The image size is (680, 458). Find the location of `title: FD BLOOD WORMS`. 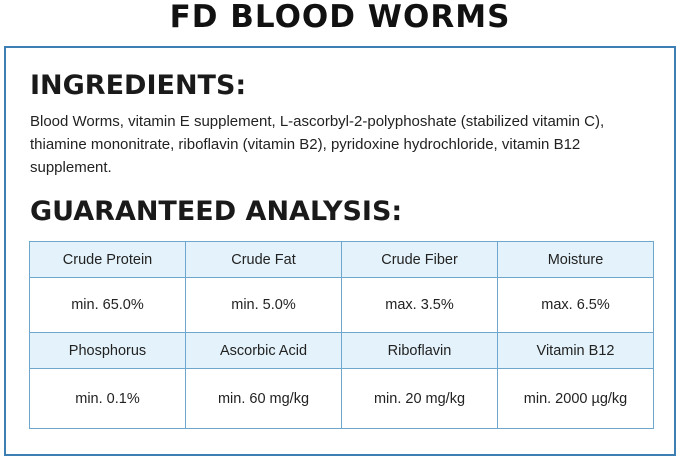

title: FD BLOOD WORMS is located at coordinates (340, 17).